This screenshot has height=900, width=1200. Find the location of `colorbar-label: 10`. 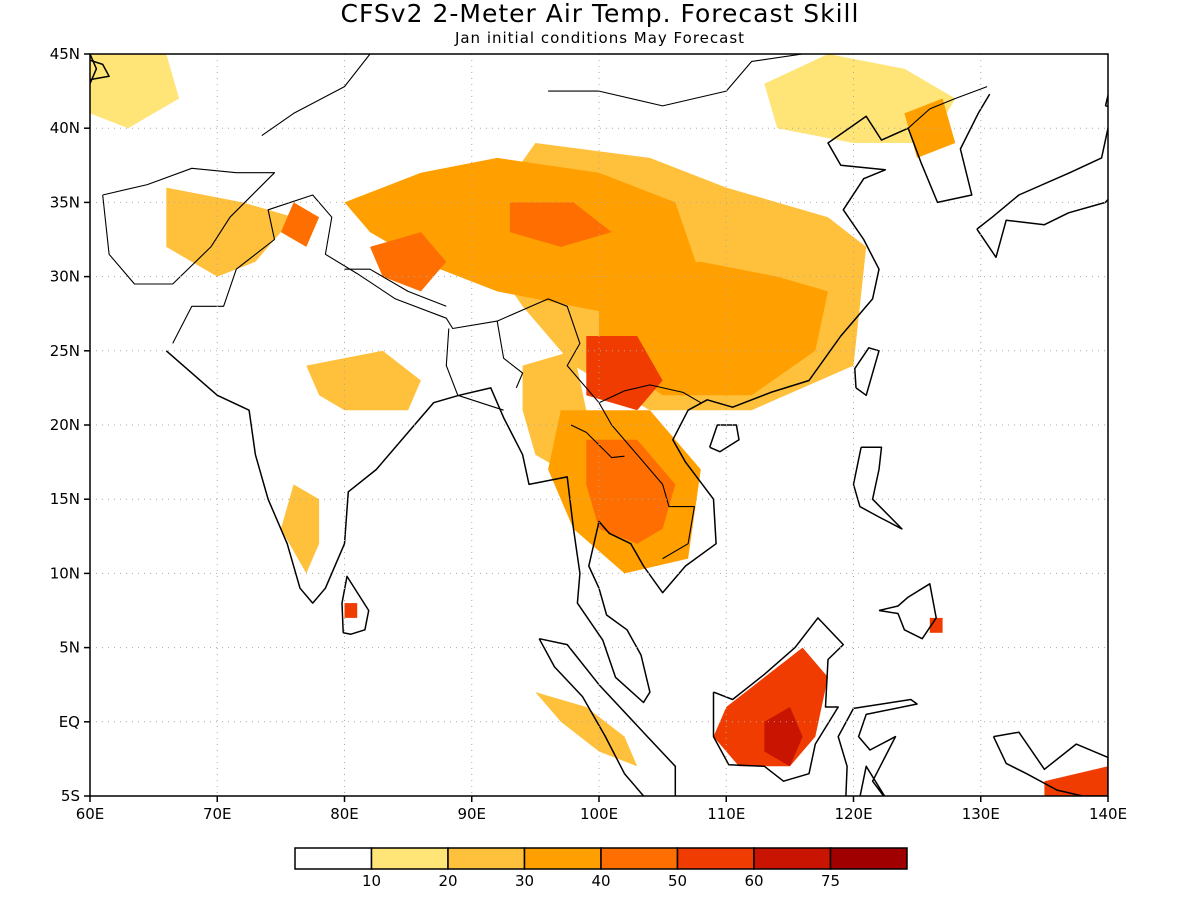

colorbar-label: 10 is located at coordinates (371, 881).